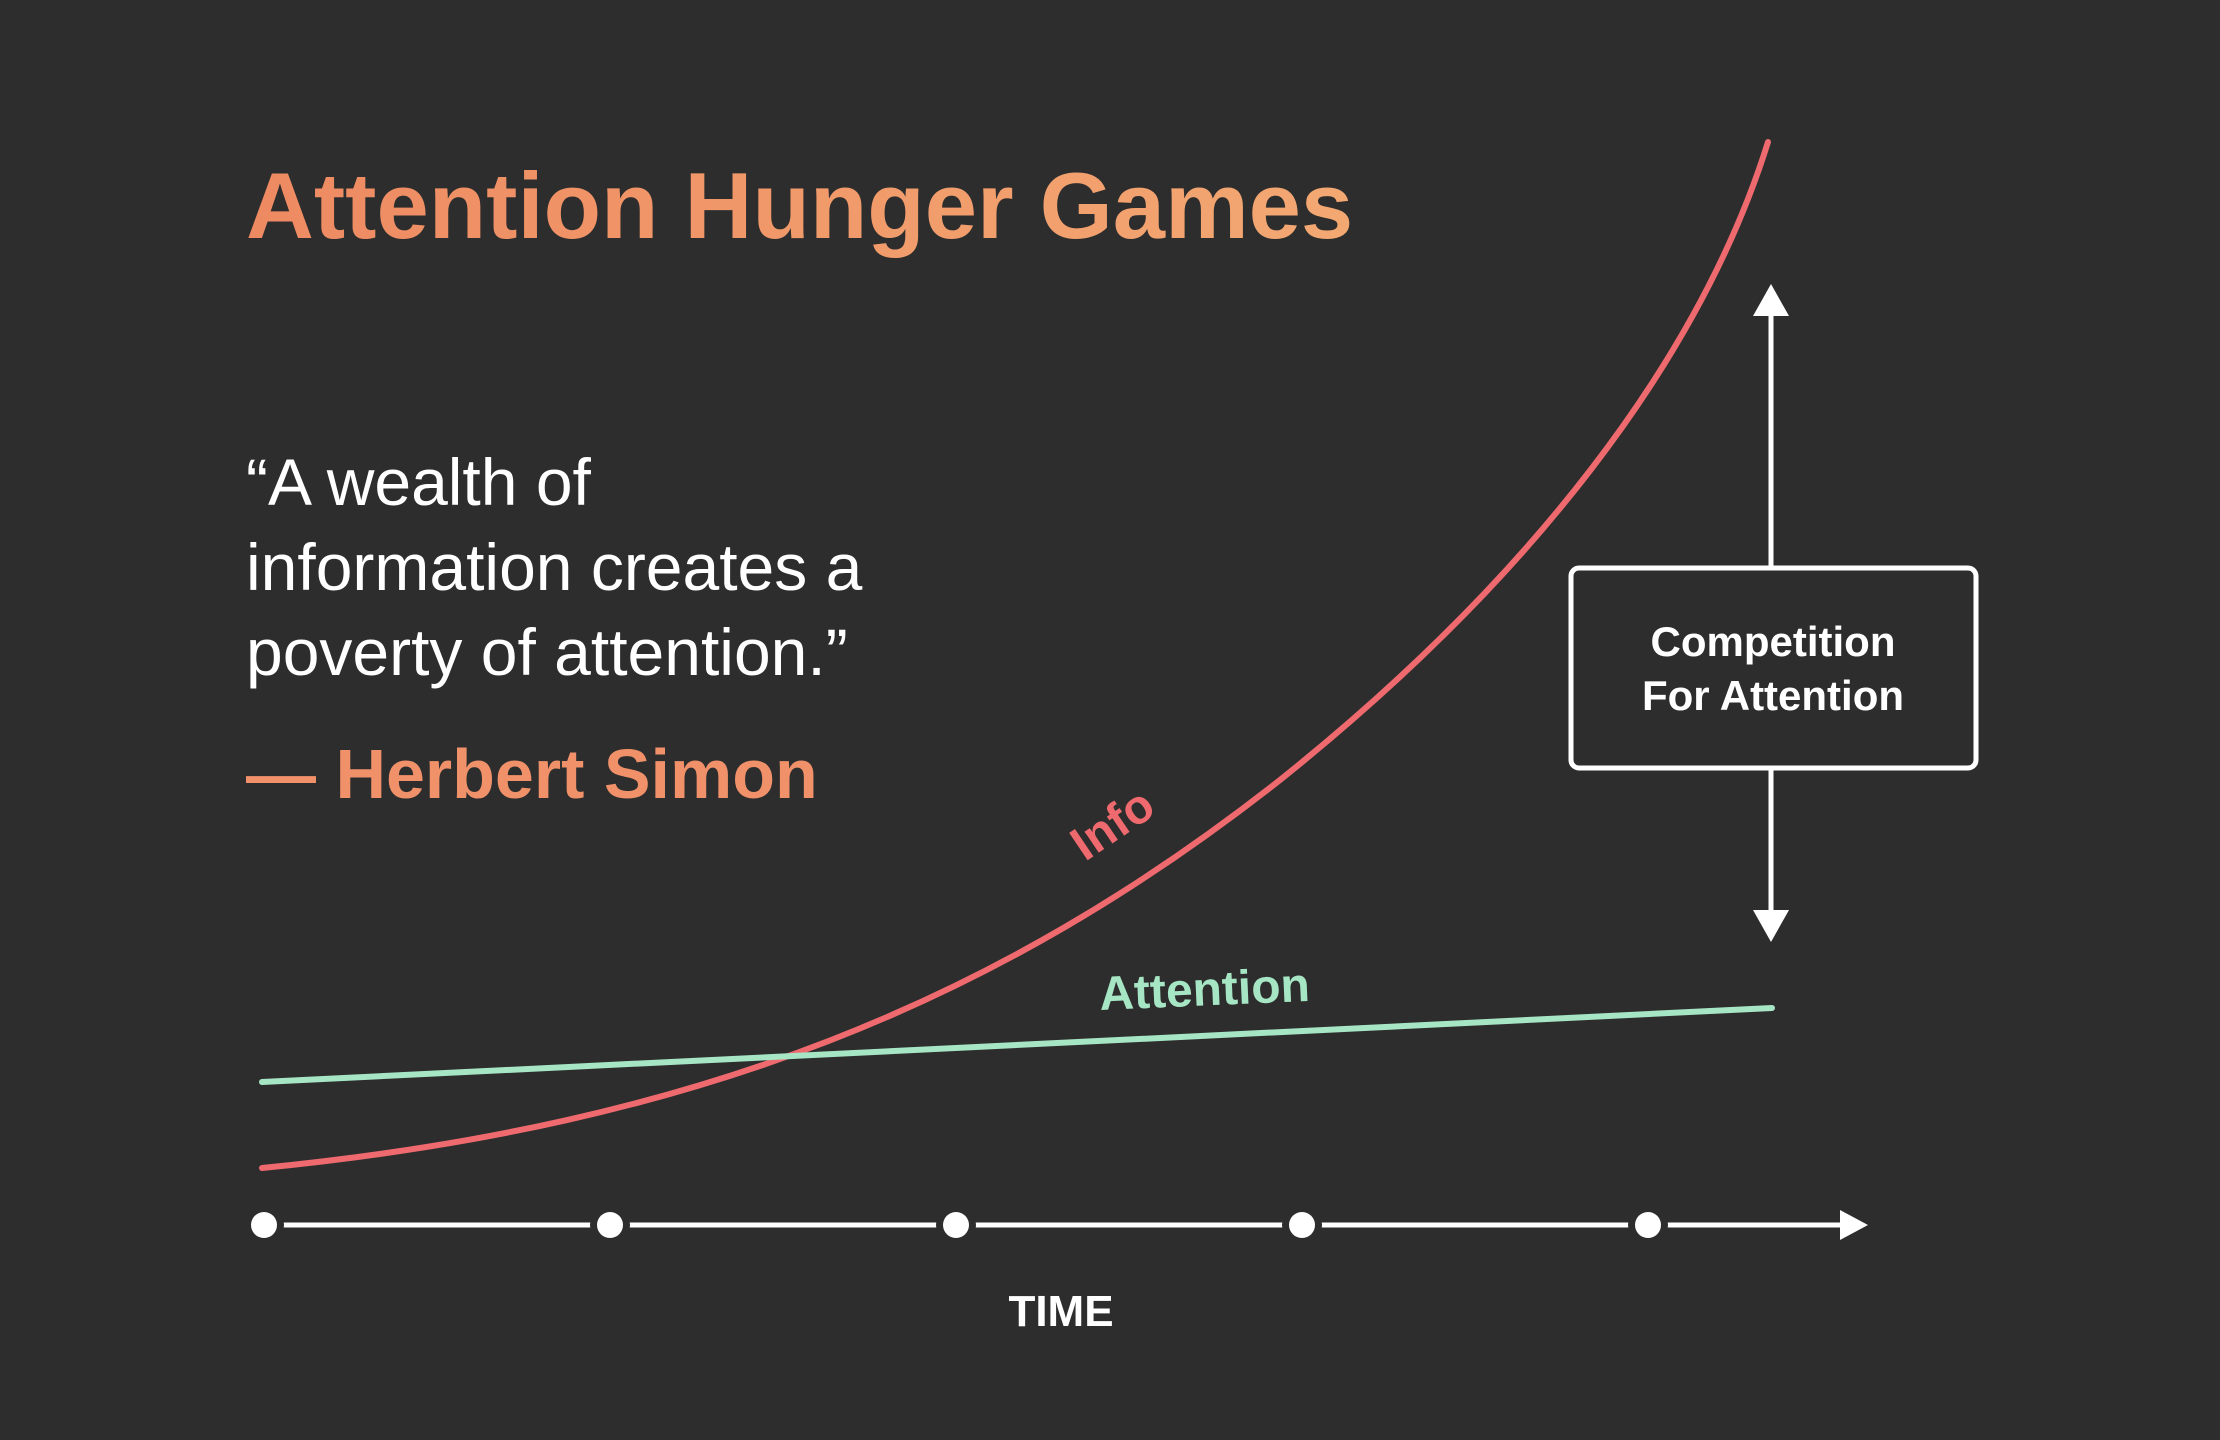  What do you see at coordinates (547, 652) in the screenshot?
I see `quote-line-3: poverty of attention.”` at bounding box center [547, 652].